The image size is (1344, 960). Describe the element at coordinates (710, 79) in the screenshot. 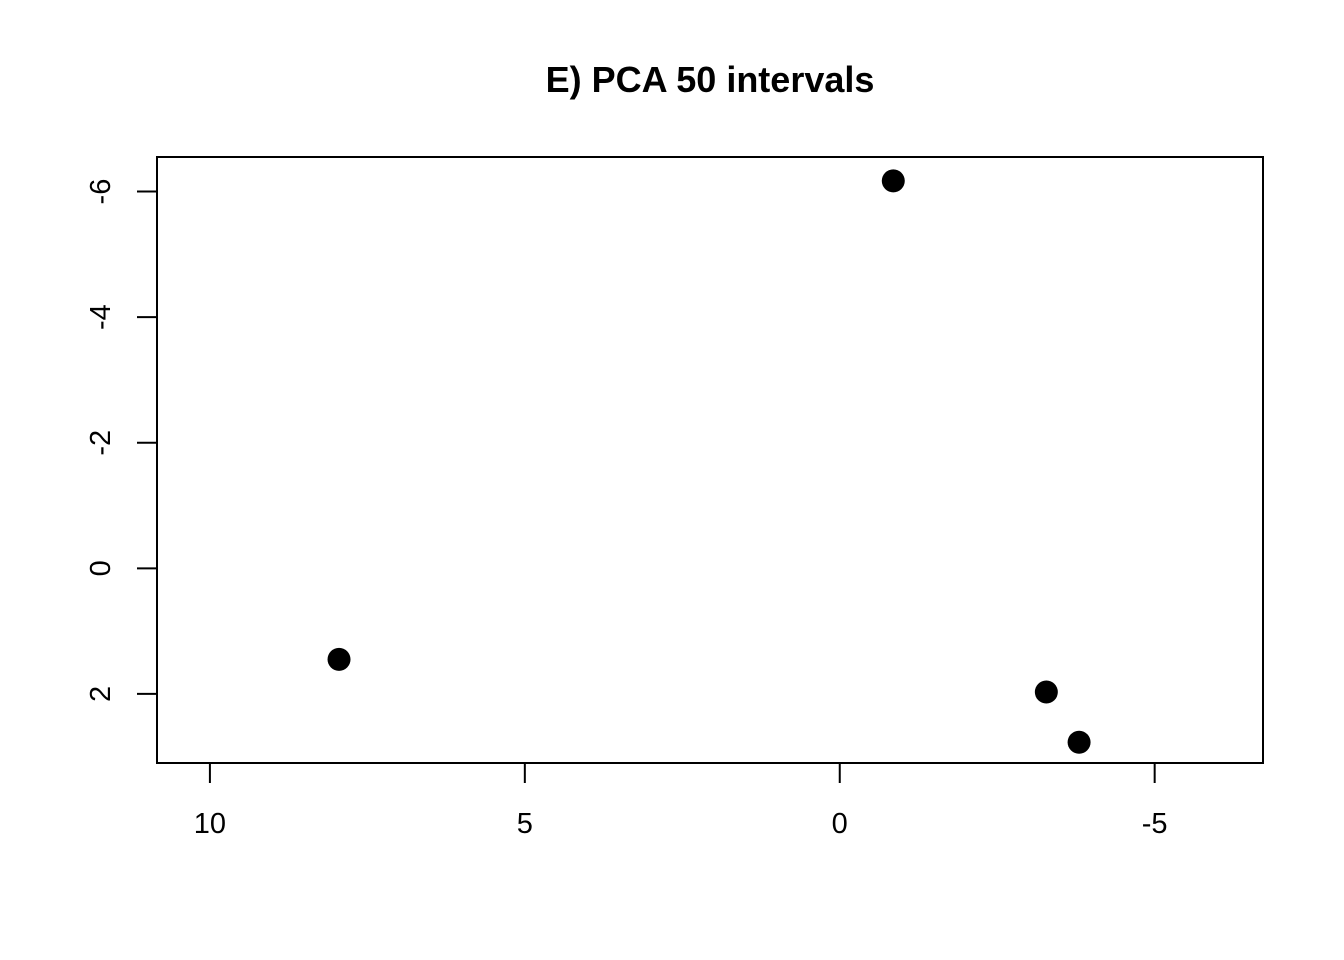

I see `chart-title: E) PCA 50 intervals` at that location.